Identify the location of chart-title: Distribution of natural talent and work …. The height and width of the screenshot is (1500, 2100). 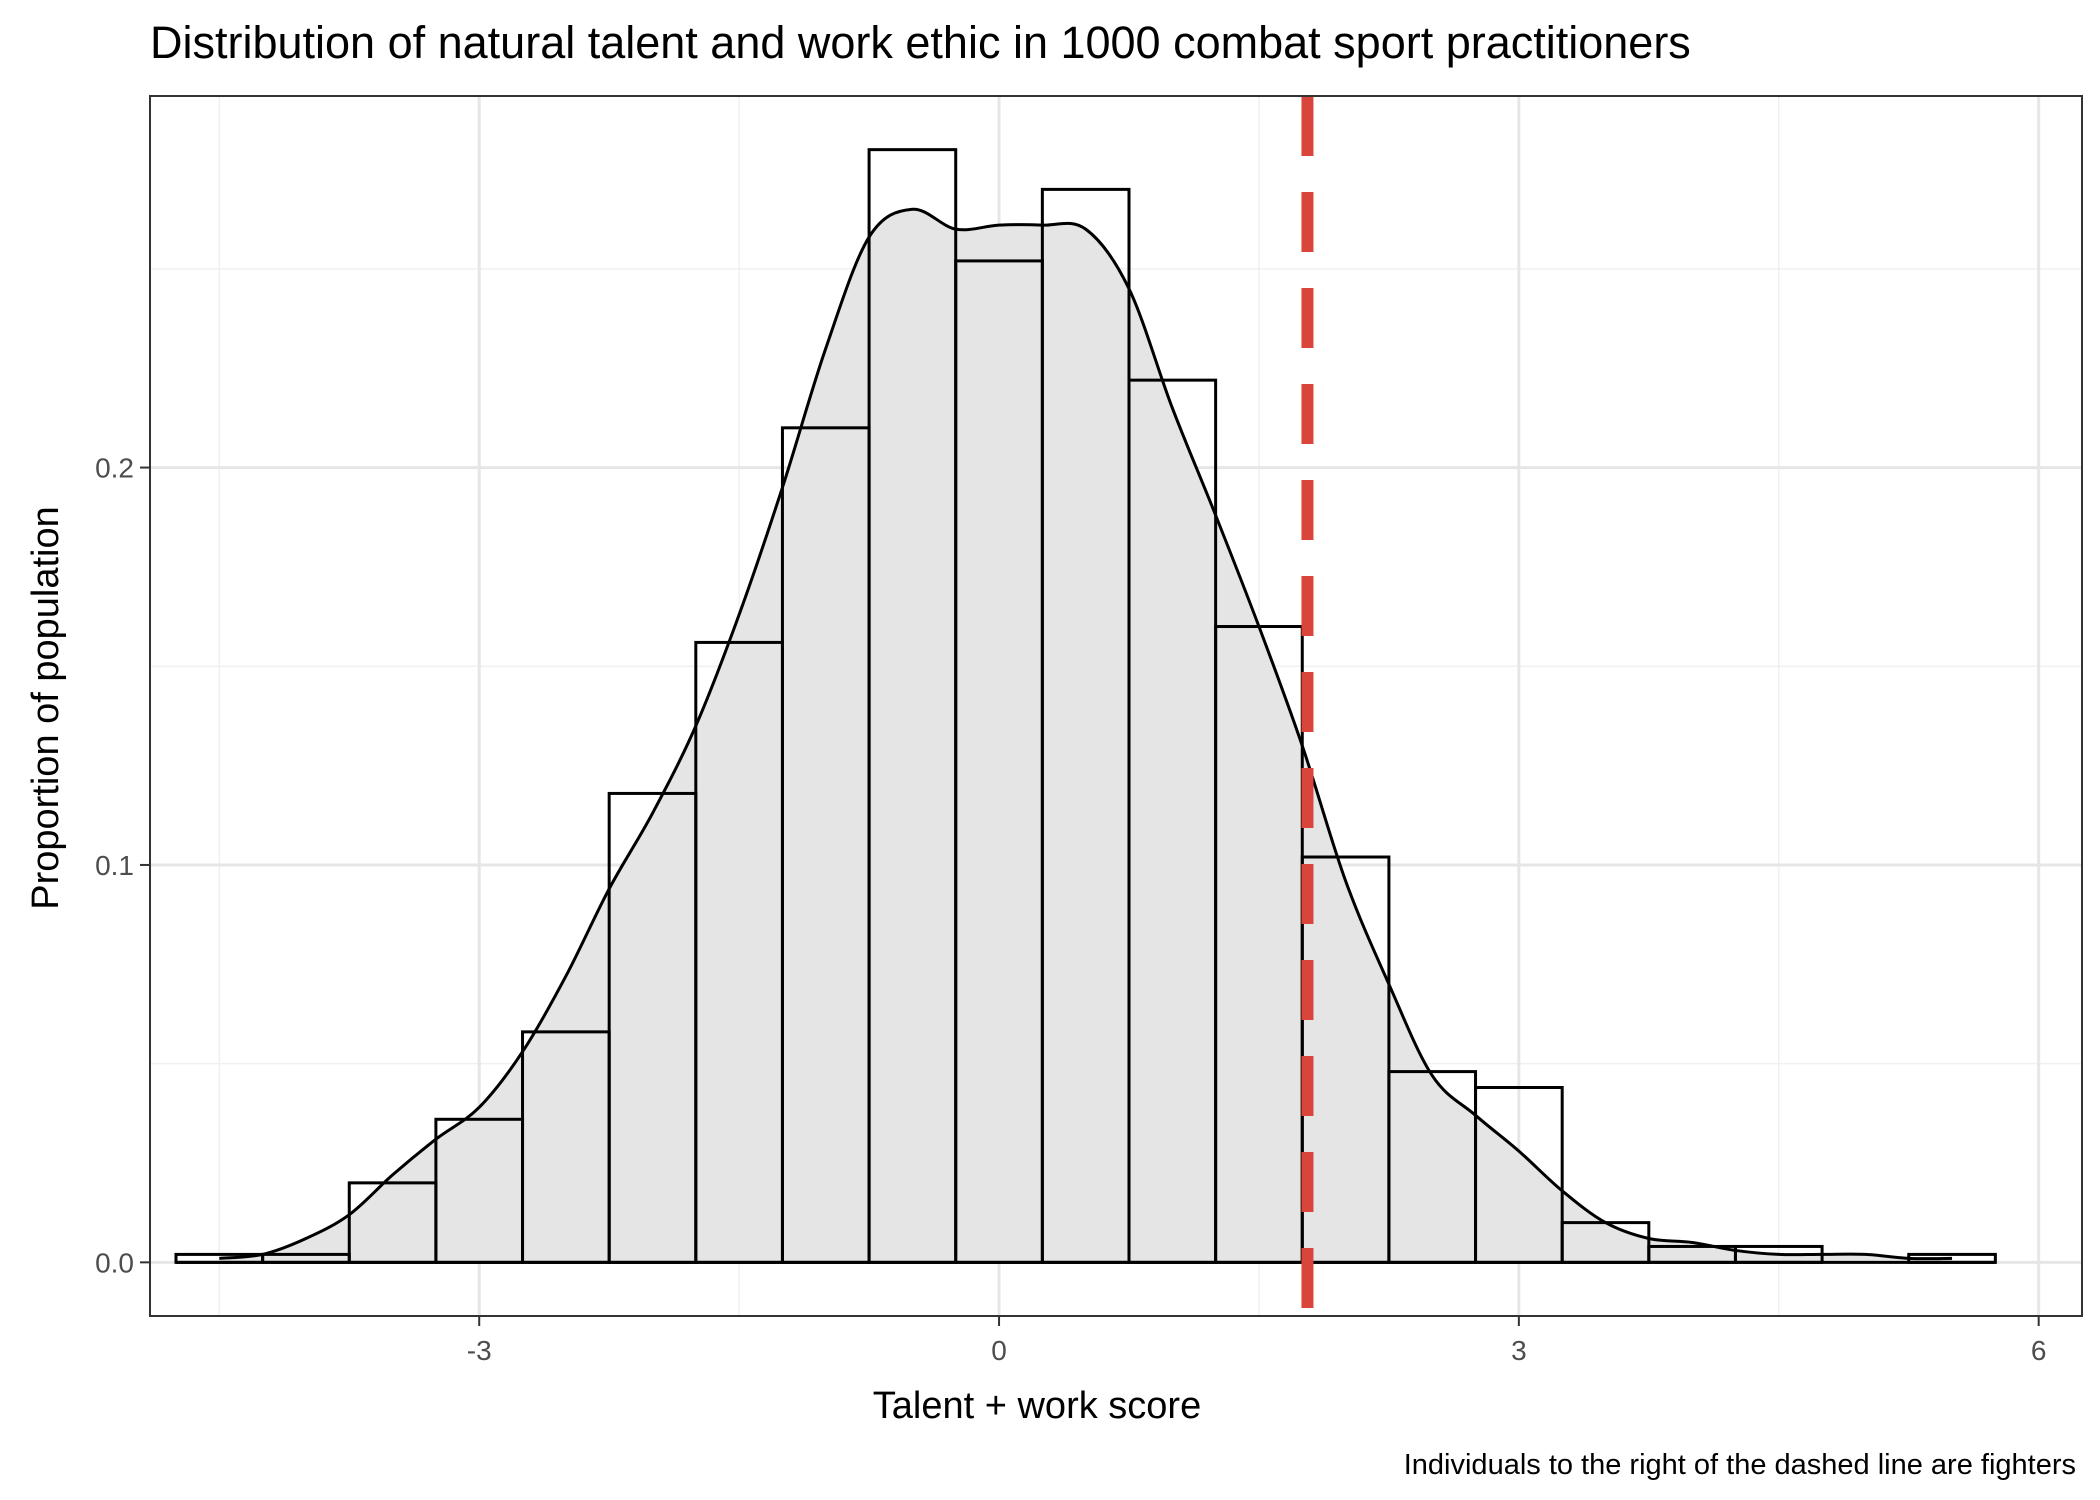
(920, 42).